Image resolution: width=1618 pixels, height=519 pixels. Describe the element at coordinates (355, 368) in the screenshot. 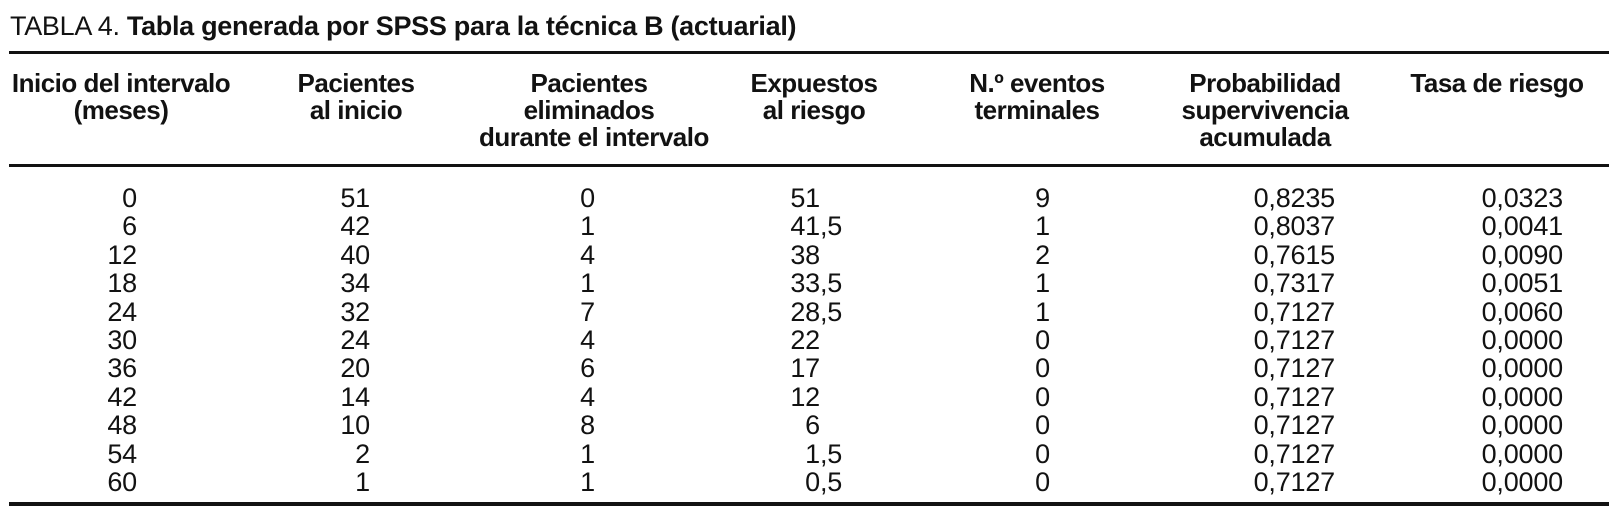

I see `cell-pacientes-inicio: 20` at that location.